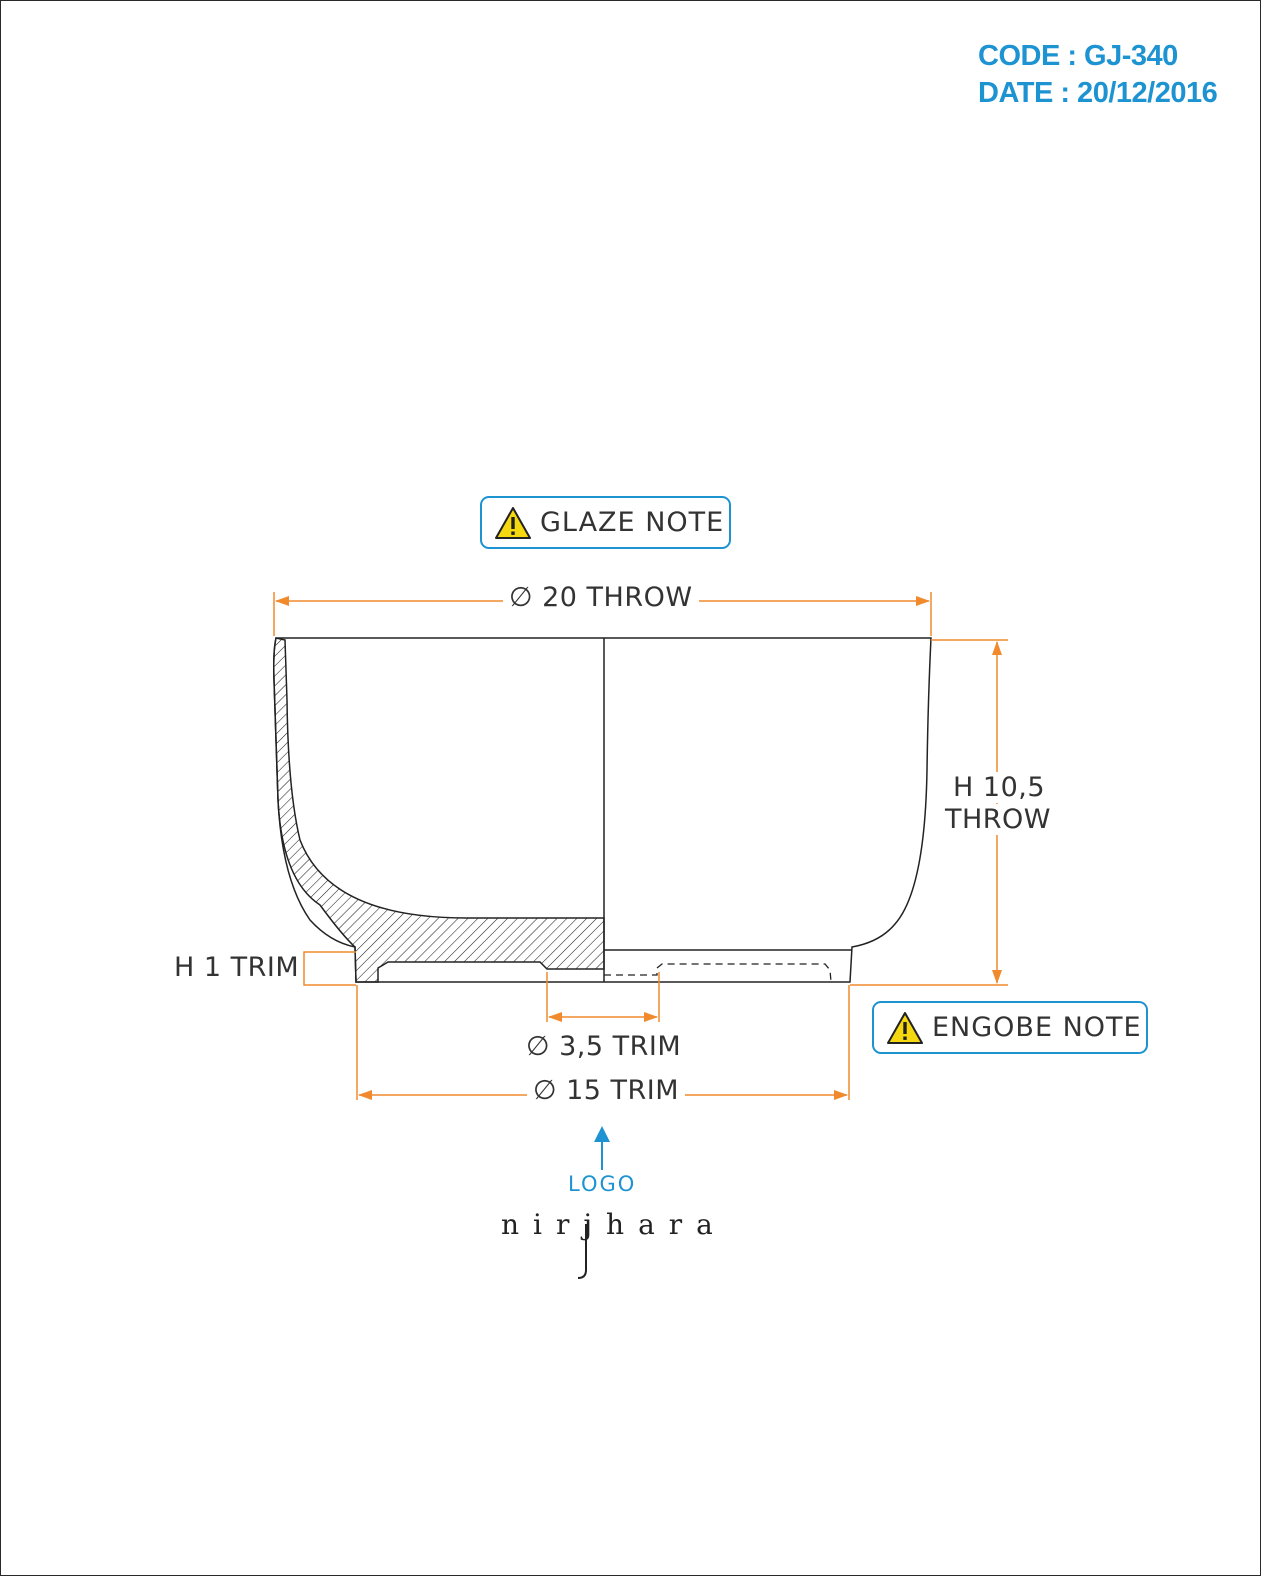  I want to click on brand-wordmark: nirjhara, so click(614, 1224).